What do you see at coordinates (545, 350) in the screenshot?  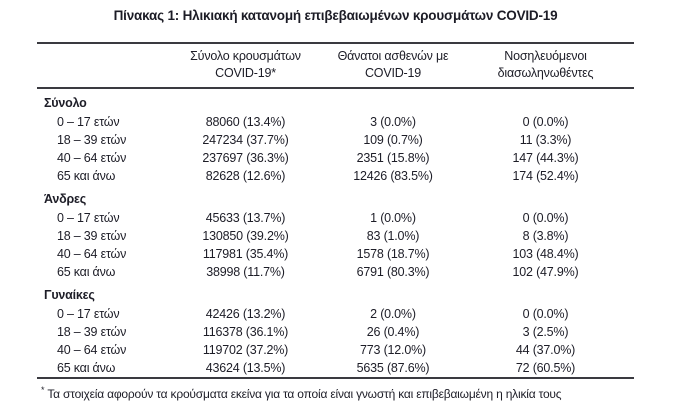 I see `intubated-value: 44 (37.0%)` at bounding box center [545, 350].